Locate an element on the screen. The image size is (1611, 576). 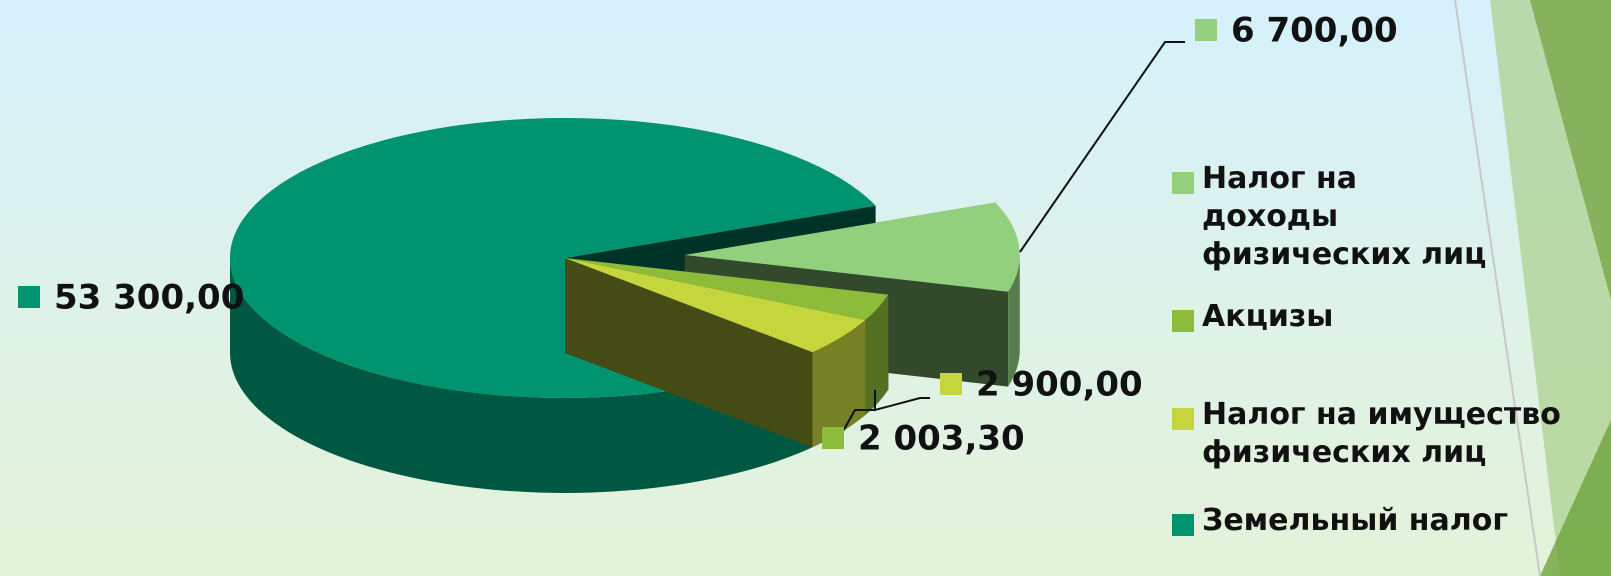
slice-side is located at coordinates (689, 353).